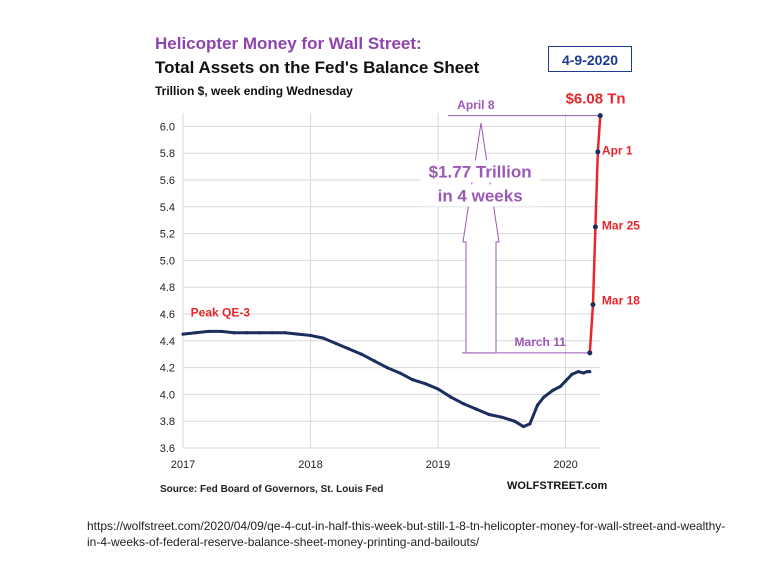  Describe the element at coordinates (167, 235) in the screenshot. I see `y-tick-label: 5.2` at that location.